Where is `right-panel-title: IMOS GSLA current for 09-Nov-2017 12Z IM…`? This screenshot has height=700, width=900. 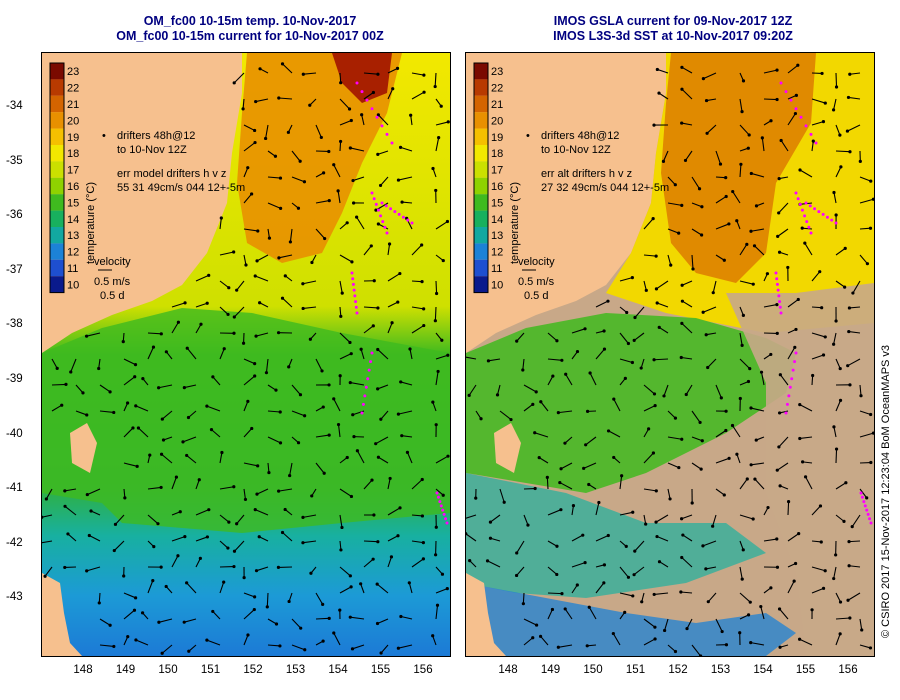
right-panel-title: IMOS GSLA current for 09-Nov-2017 12Z IM… is located at coordinates (673, 29).